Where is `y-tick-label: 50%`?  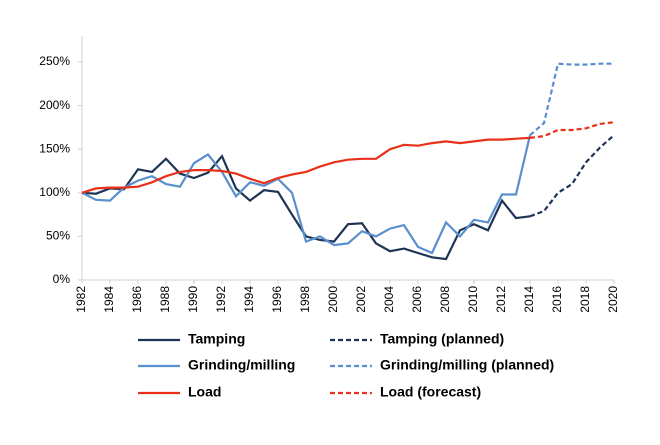
y-tick-label: 50% is located at coordinates (58, 236).